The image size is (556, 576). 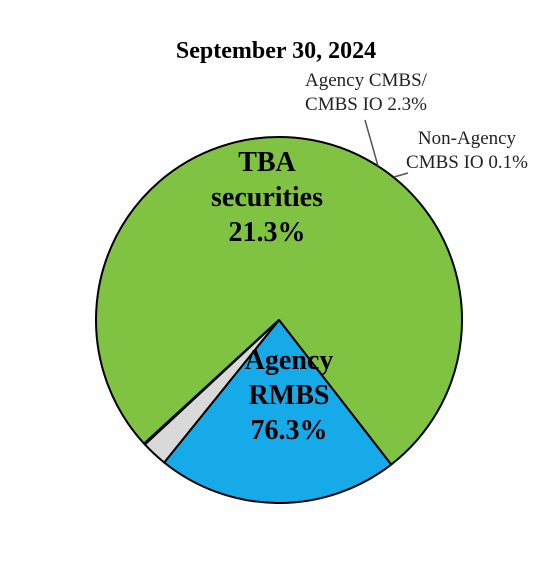 I want to click on slice-label-2: Agency CMBS/CMBS IO 2.3%, so click(x=366, y=92).